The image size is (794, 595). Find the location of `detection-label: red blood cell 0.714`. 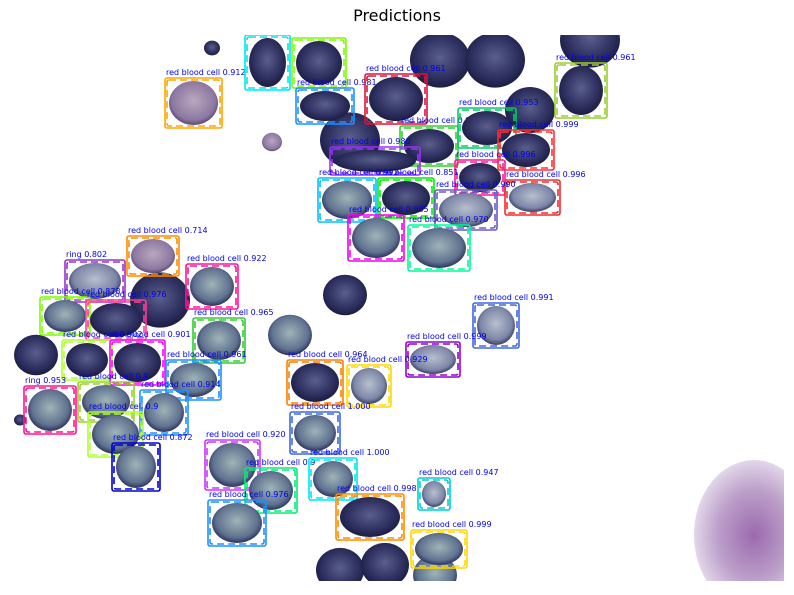

detection-label: red blood cell 0.714 is located at coordinates (168, 230).